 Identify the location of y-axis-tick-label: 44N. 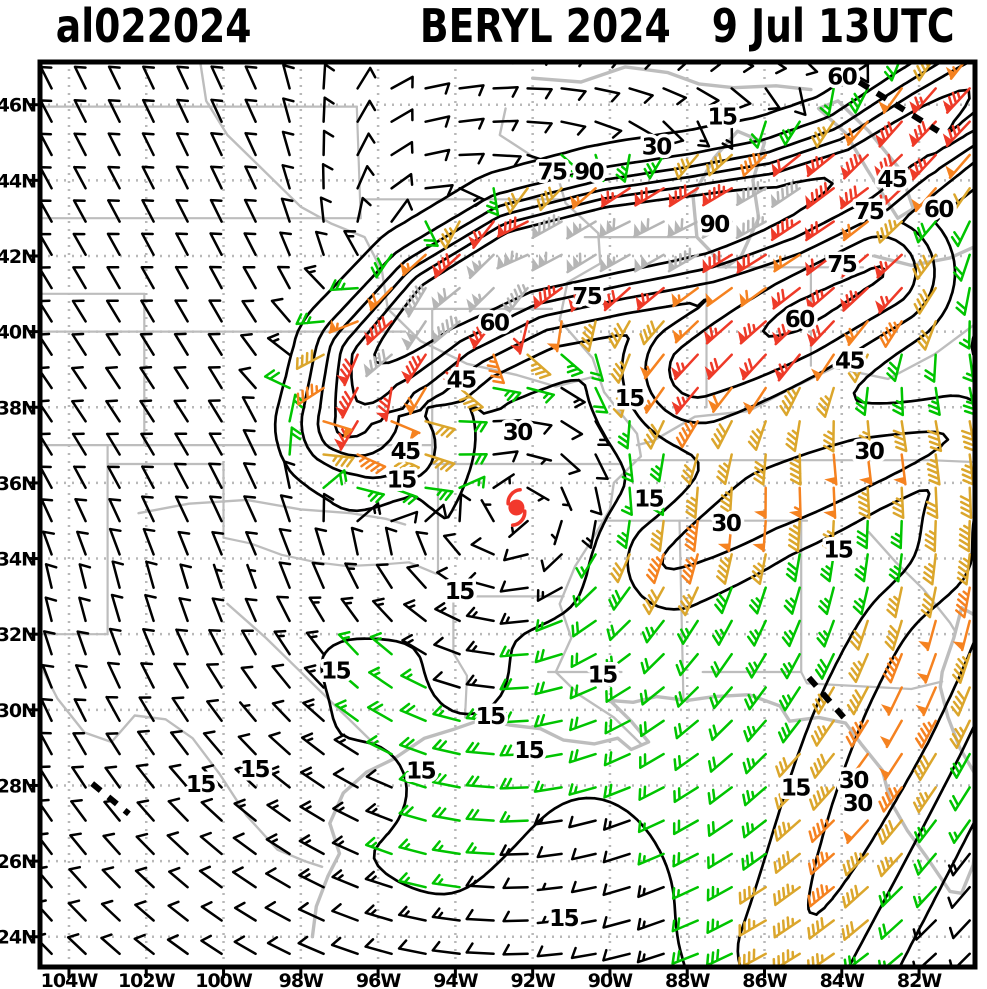
(18, 181).